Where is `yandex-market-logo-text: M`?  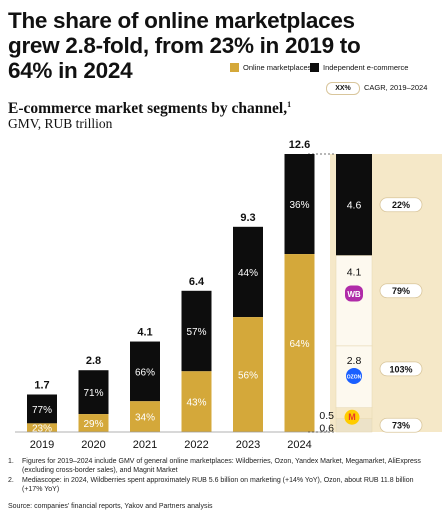 yandex-market-logo-text: M is located at coordinates (352, 417).